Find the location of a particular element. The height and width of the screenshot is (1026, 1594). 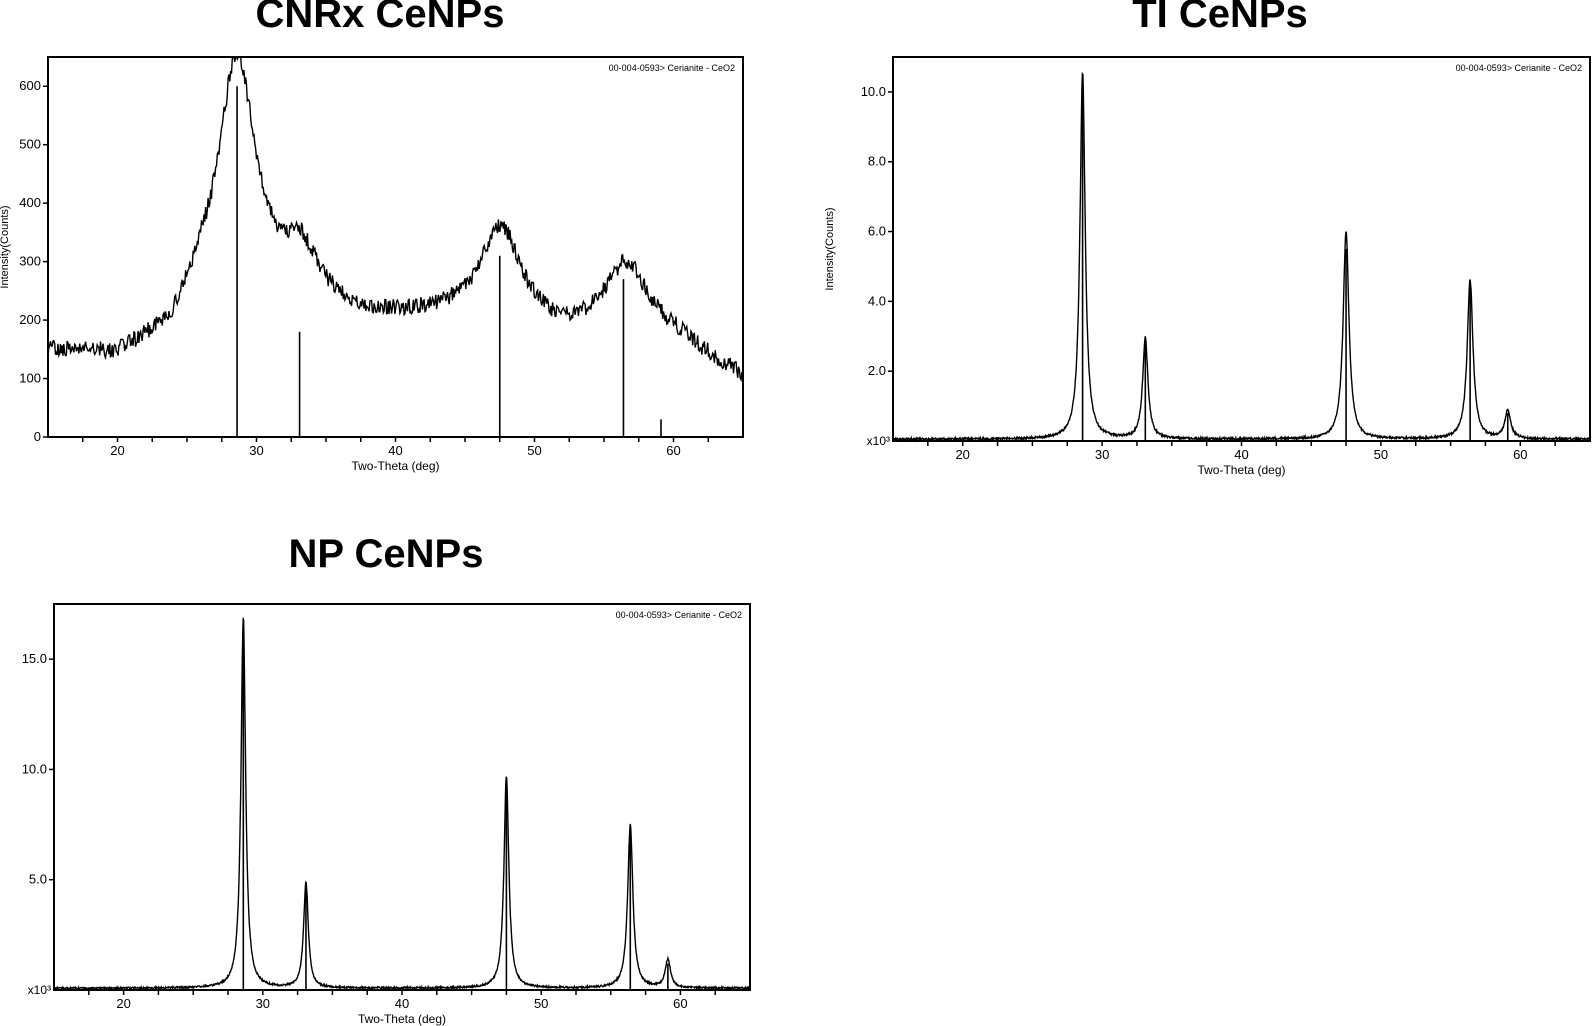

chart-title-ti: TI CeNPs is located at coordinates (1220, 18).